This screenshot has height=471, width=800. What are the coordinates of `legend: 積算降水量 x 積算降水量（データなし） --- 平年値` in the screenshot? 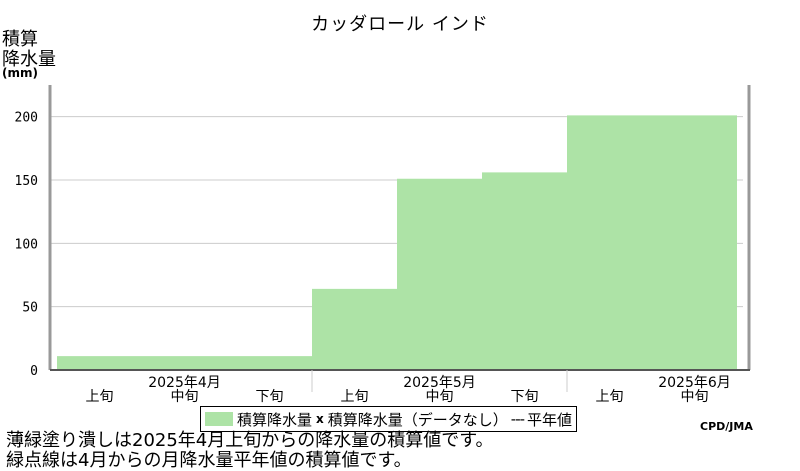 It's located at (389, 419).